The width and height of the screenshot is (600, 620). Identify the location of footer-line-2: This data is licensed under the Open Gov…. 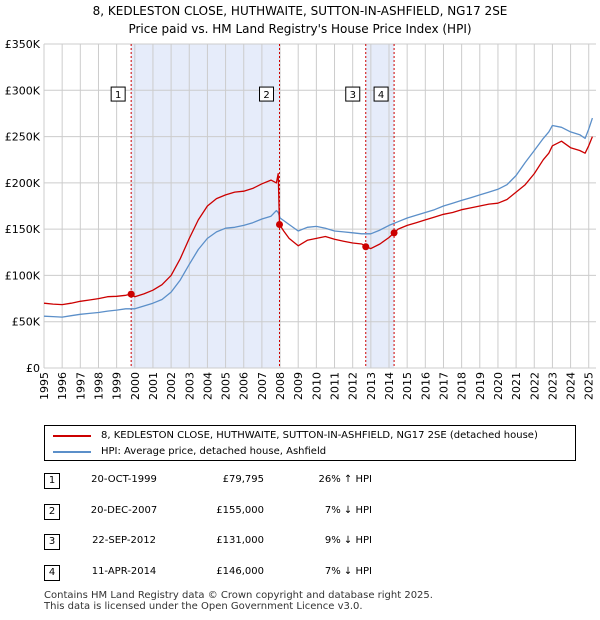
(203, 606).